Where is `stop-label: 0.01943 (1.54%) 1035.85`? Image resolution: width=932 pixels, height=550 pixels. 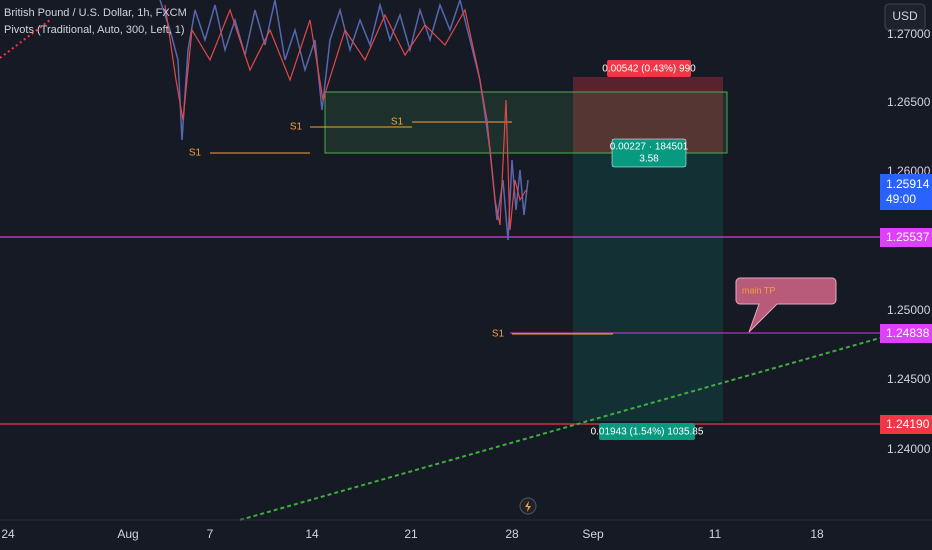 stop-label: 0.01943 (1.54%) 1035.85 is located at coordinates (647, 432).